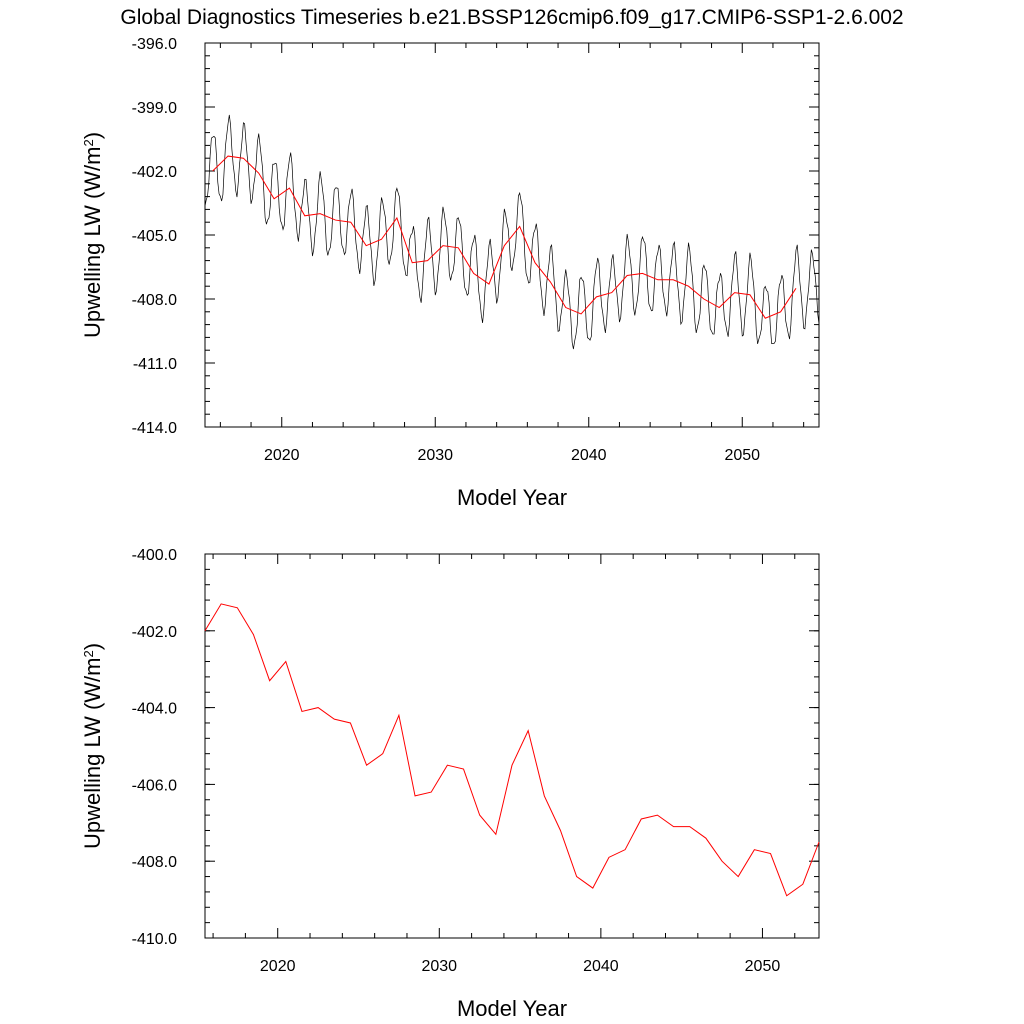 The image size is (1024, 1024). Describe the element at coordinates (278, 966) in the screenshot. I see `bottom-x-tick-label: 2020` at that location.